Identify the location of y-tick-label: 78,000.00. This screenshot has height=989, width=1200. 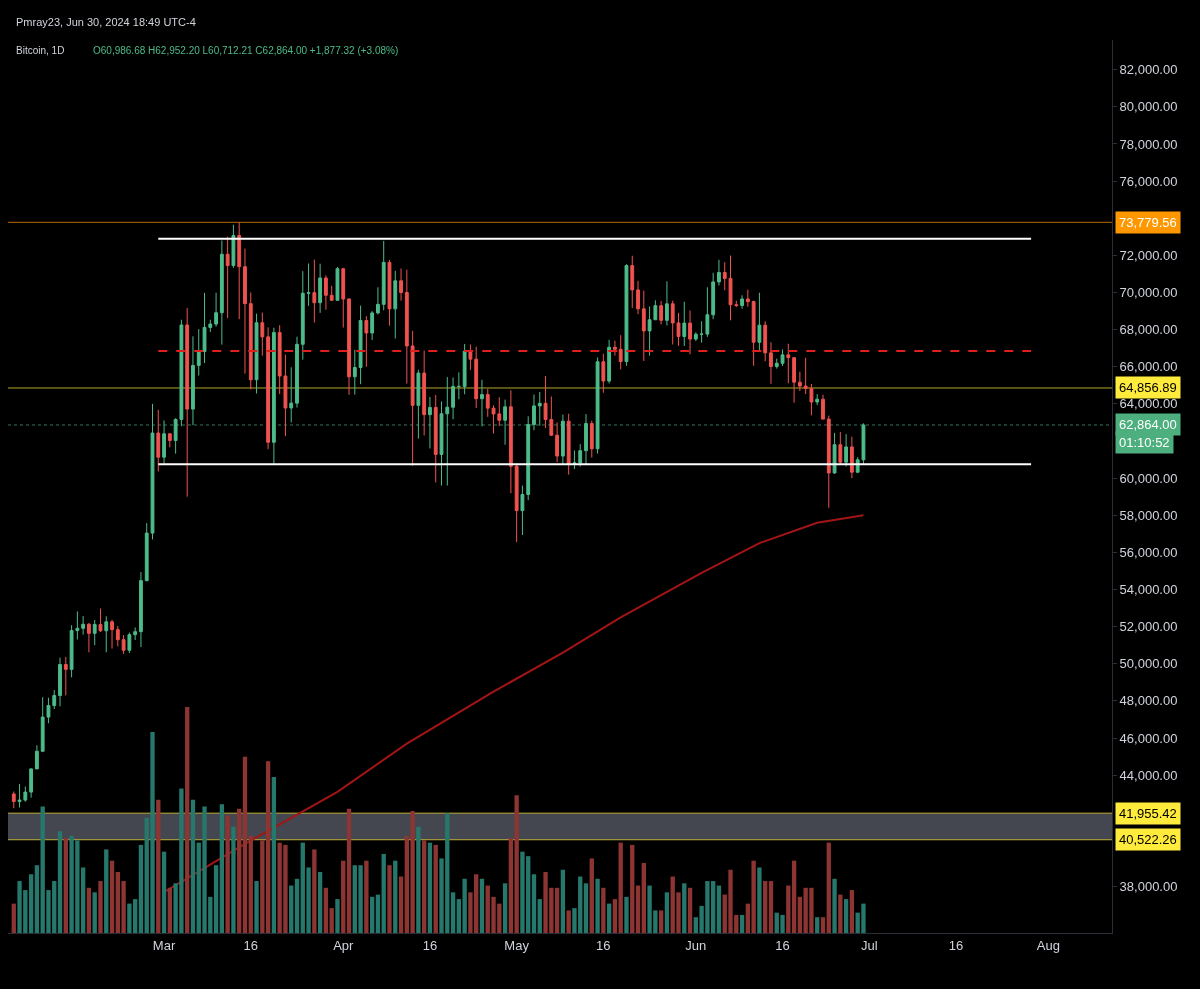
(1148, 144).